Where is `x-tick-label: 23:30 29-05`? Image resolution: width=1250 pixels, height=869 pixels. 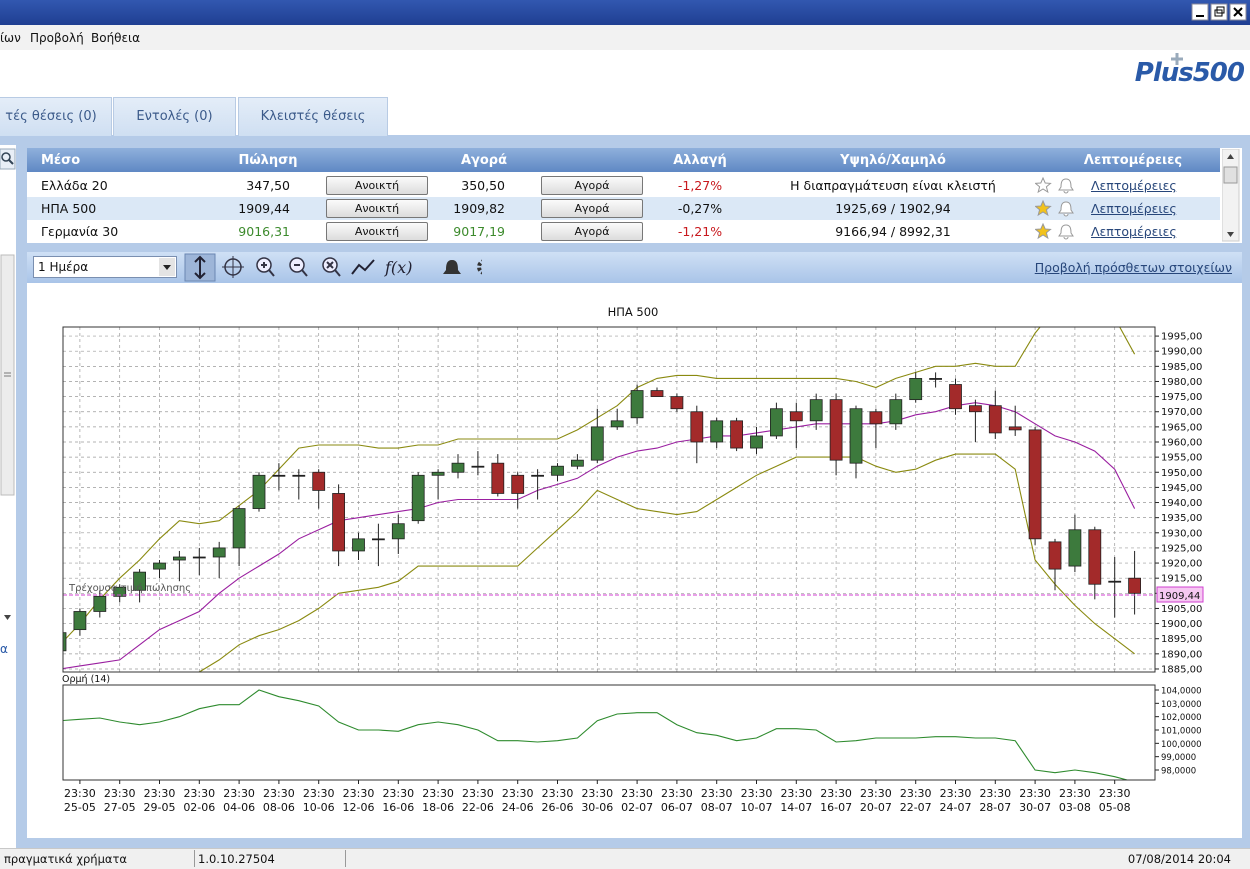 x-tick-label: 23:30 29-05 is located at coordinates (159, 800).